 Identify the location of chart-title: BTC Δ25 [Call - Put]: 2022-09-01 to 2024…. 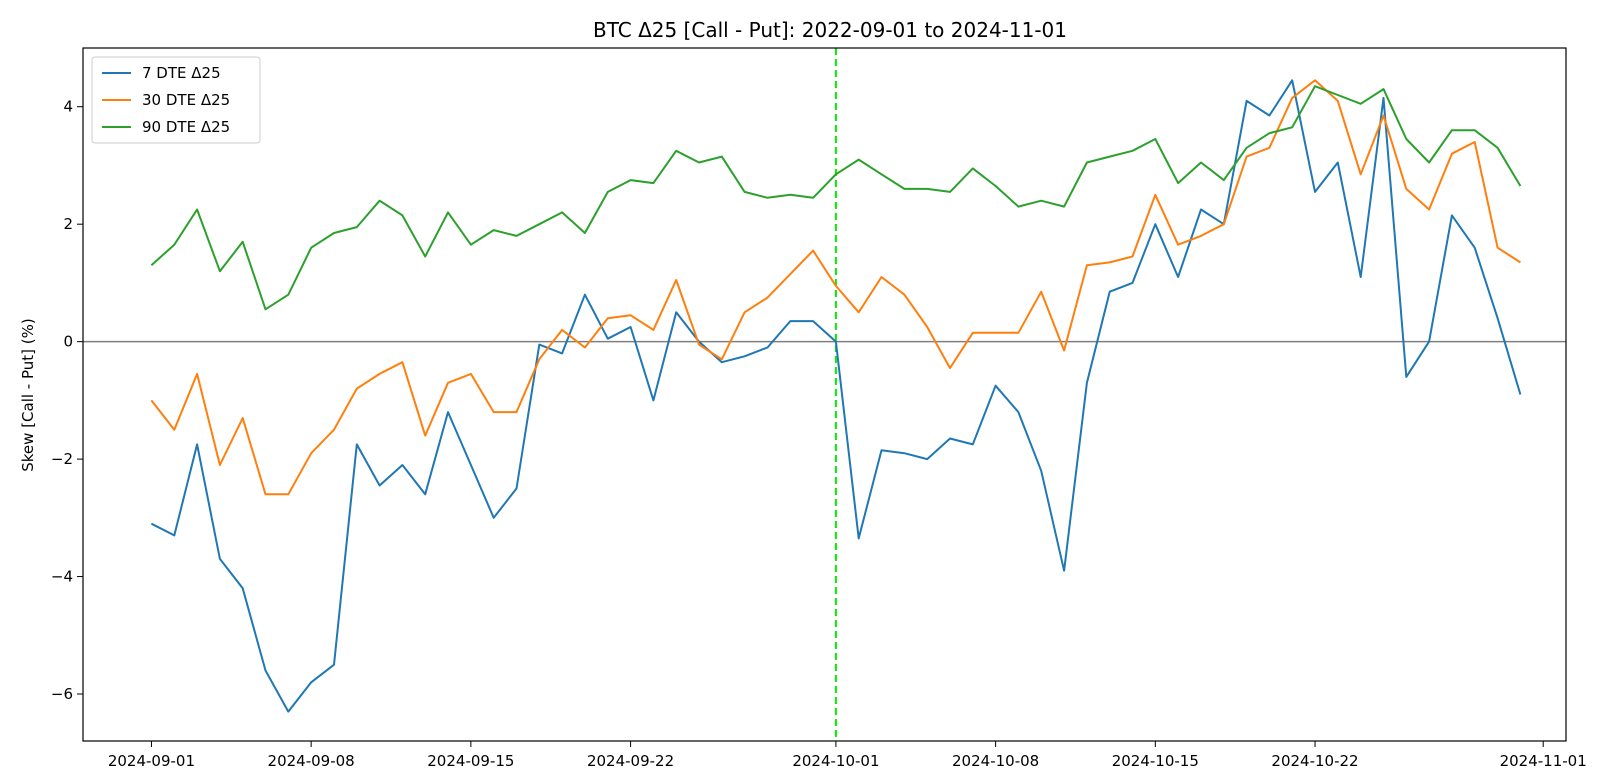
(830, 30).